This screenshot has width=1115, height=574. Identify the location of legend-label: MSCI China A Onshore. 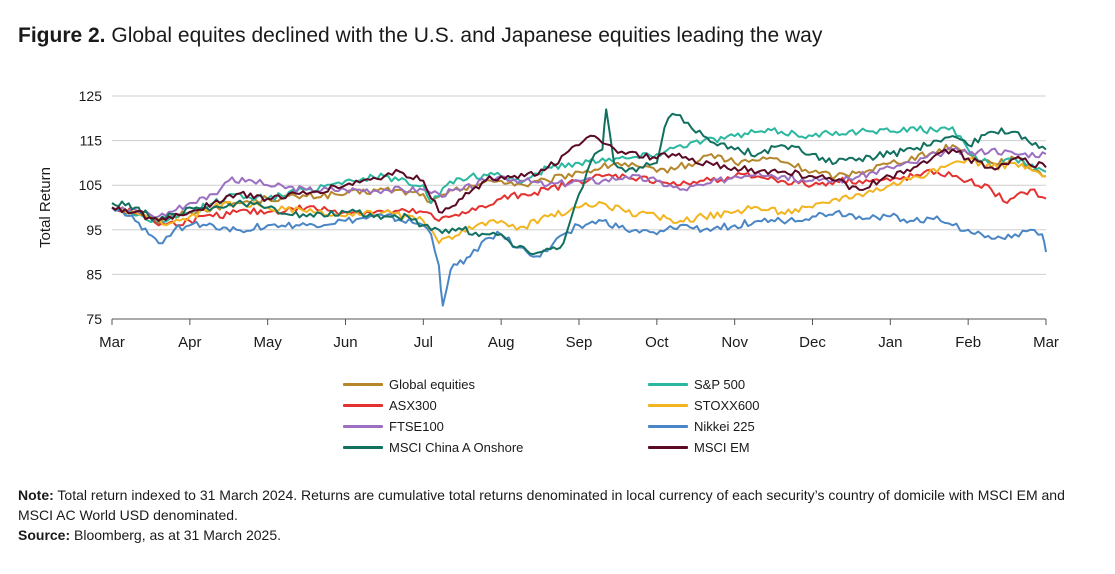
(456, 447).